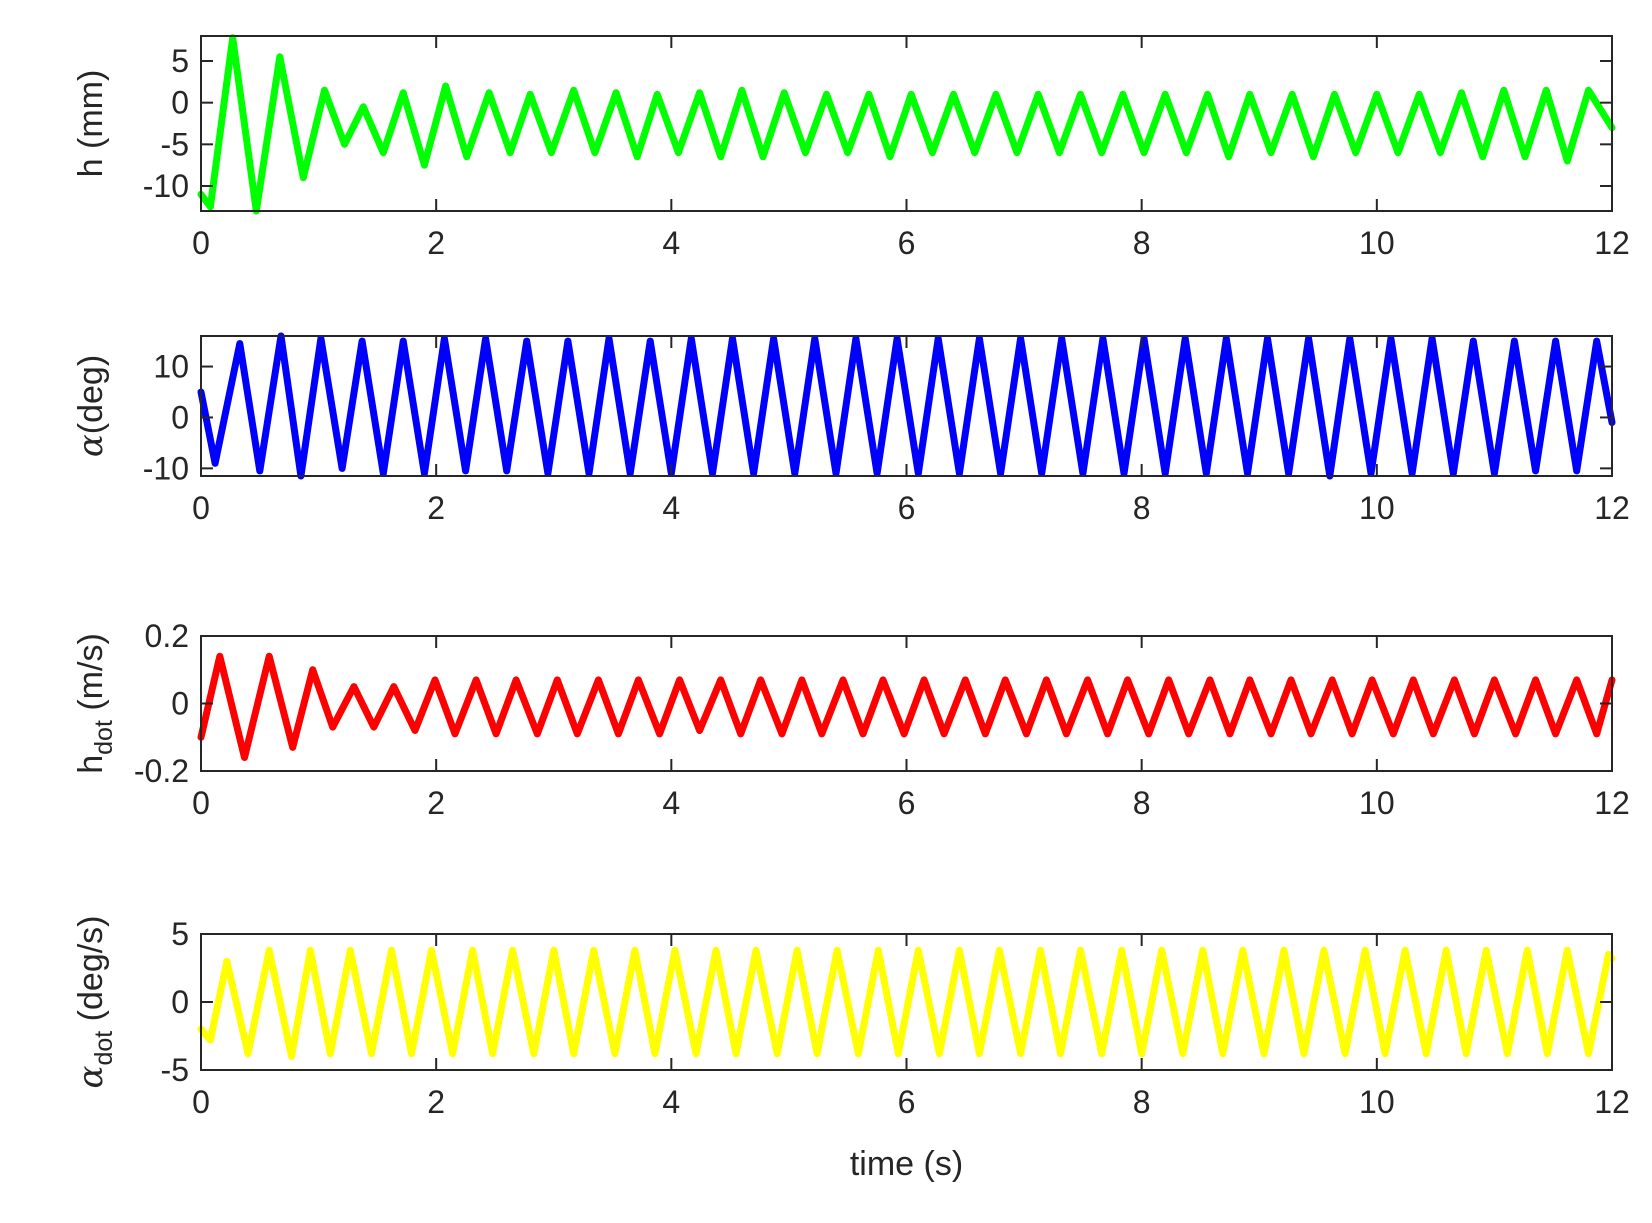 The width and height of the screenshot is (1652, 1223). What do you see at coordinates (91, 406) in the screenshot?
I see `y-axis-label: α(deg)` at bounding box center [91, 406].